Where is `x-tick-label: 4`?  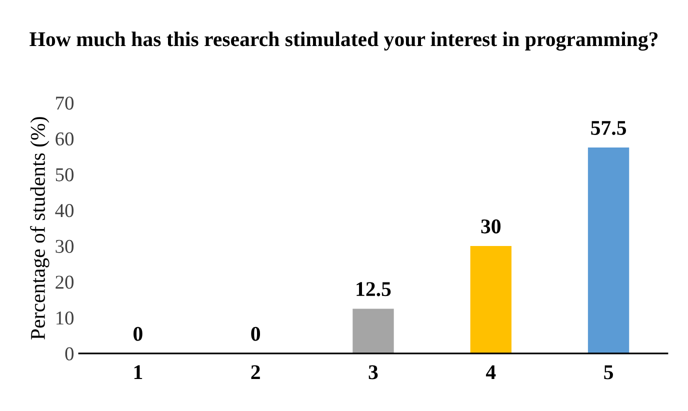 x-tick-label: 4 is located at coordinates (491, 372).